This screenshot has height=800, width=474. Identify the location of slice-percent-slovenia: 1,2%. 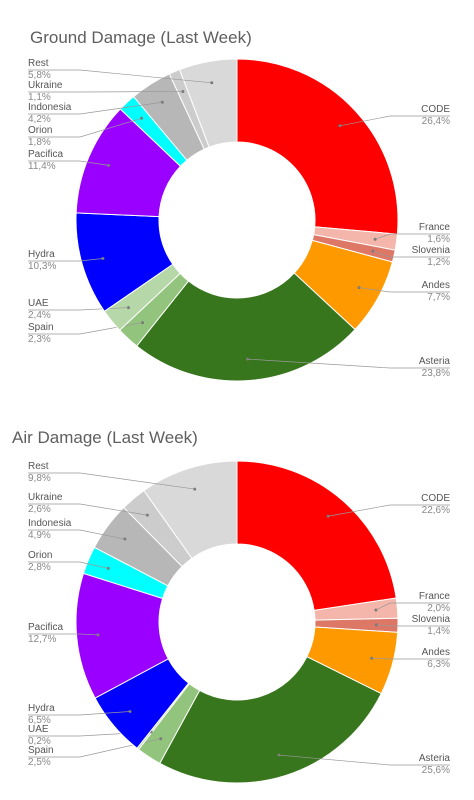
(438, 262).